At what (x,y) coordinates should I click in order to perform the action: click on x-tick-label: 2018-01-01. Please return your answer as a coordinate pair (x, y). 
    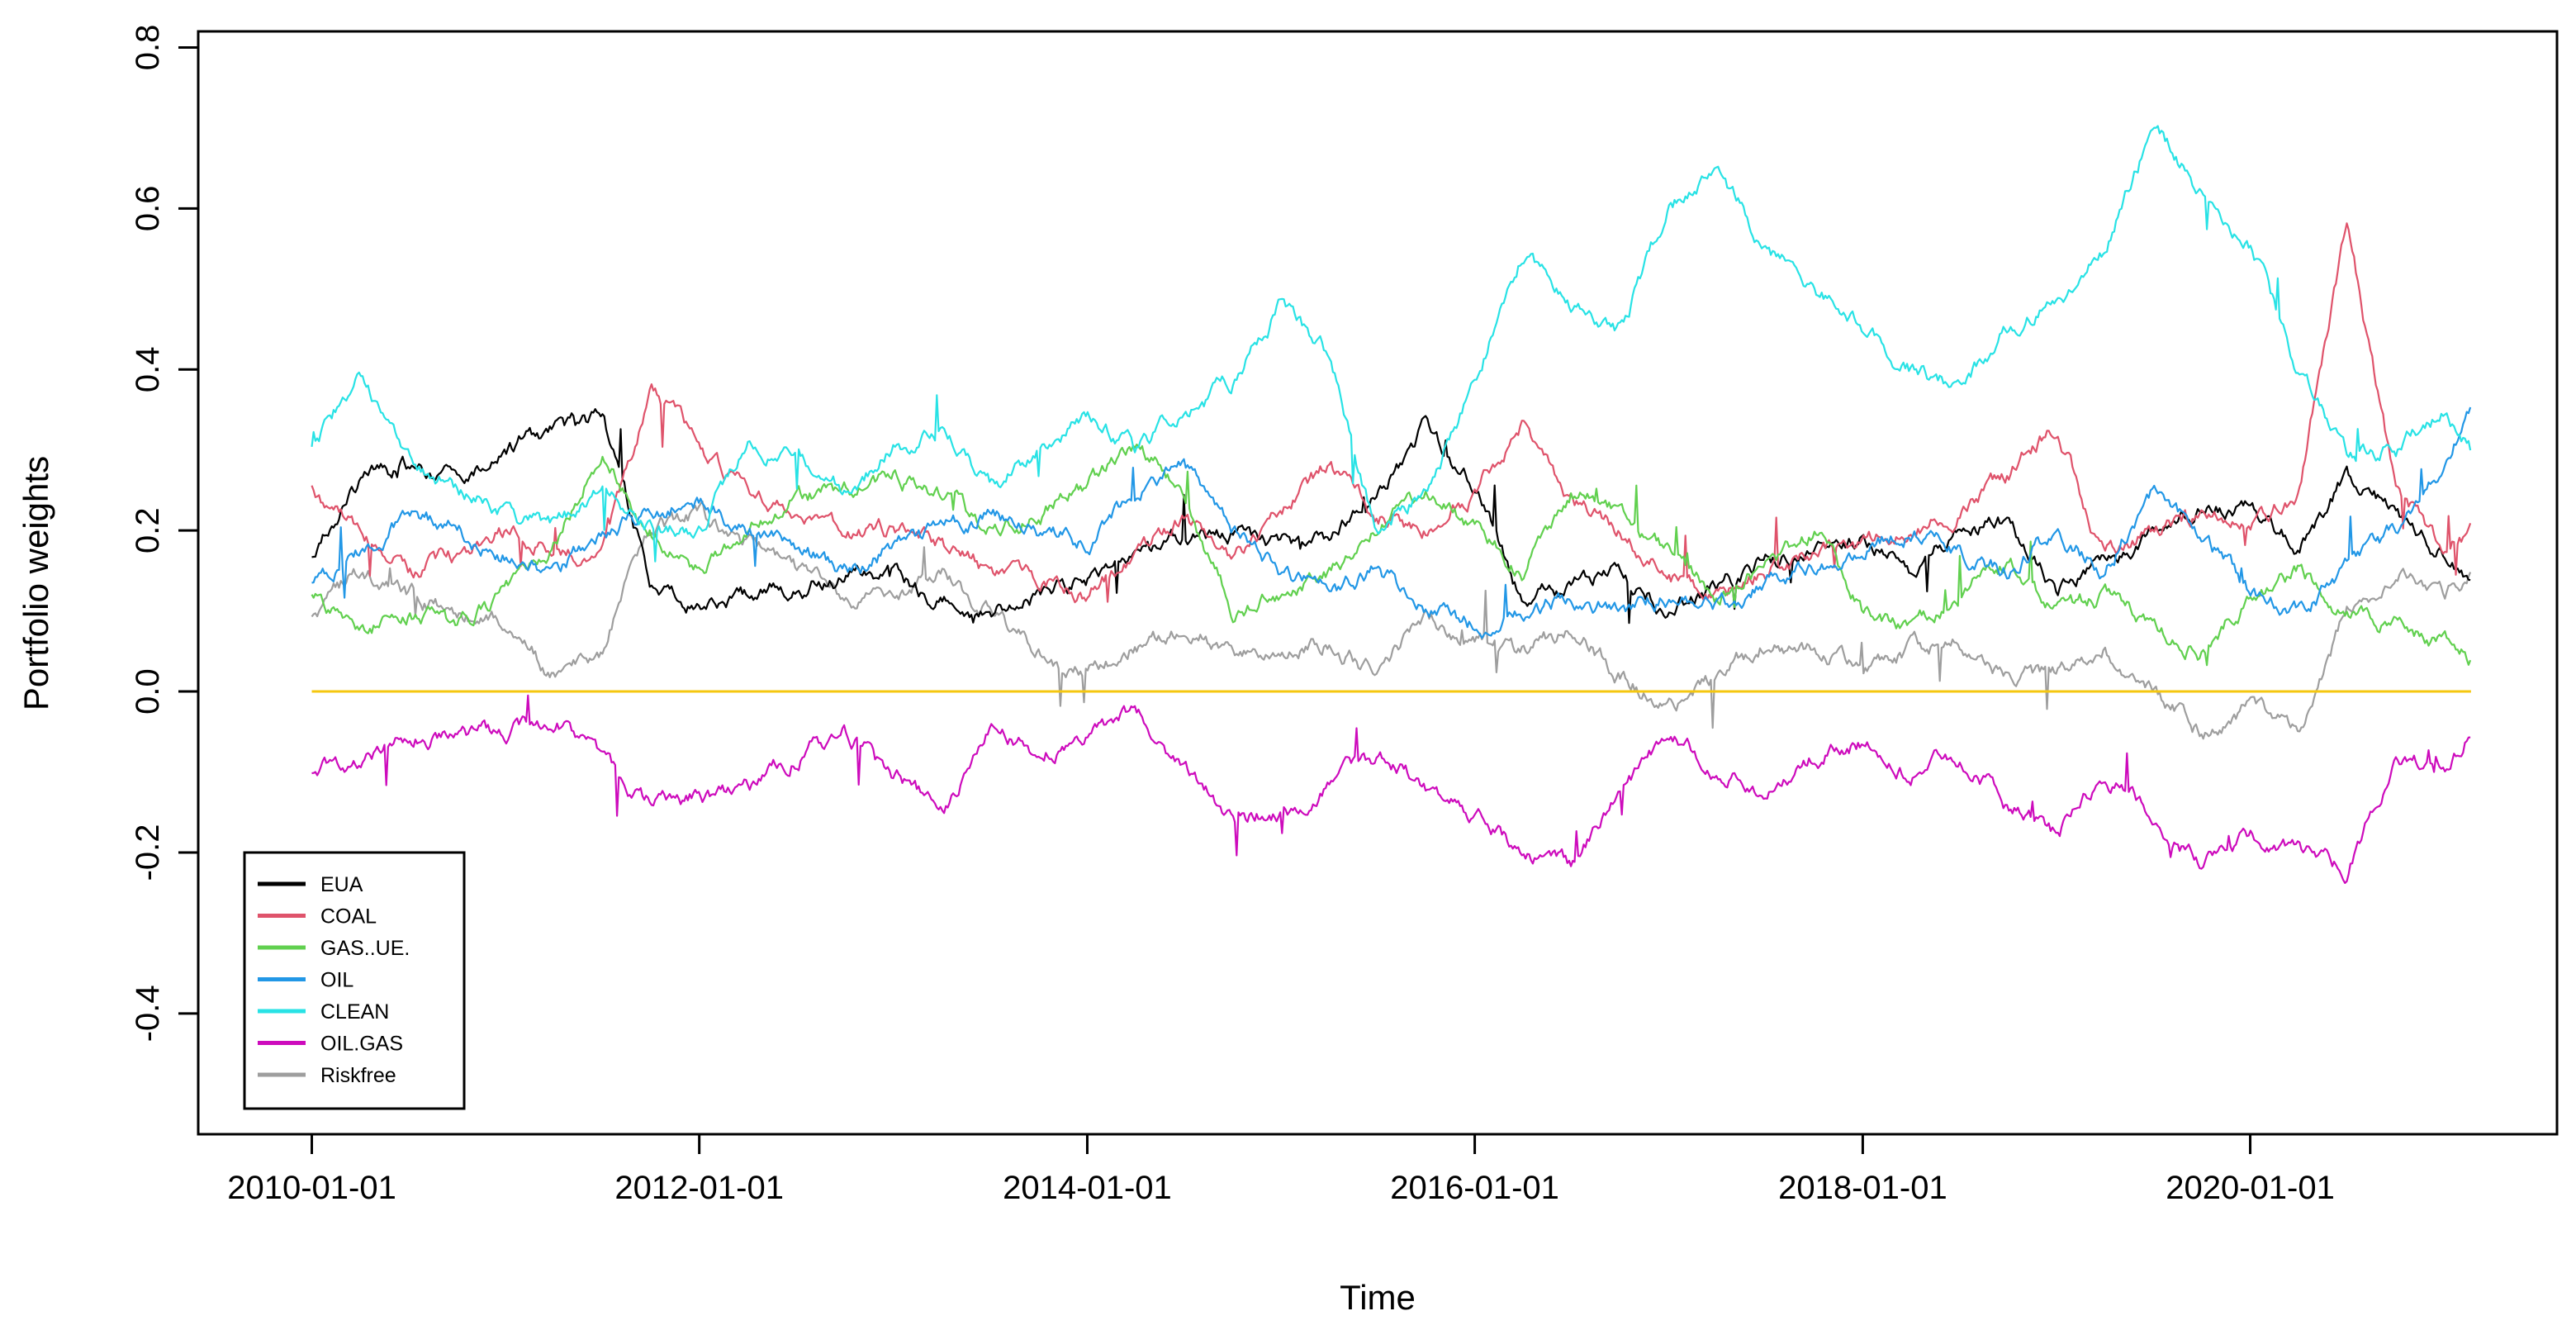
    Looking at the image, I should click on (1862, 1188).